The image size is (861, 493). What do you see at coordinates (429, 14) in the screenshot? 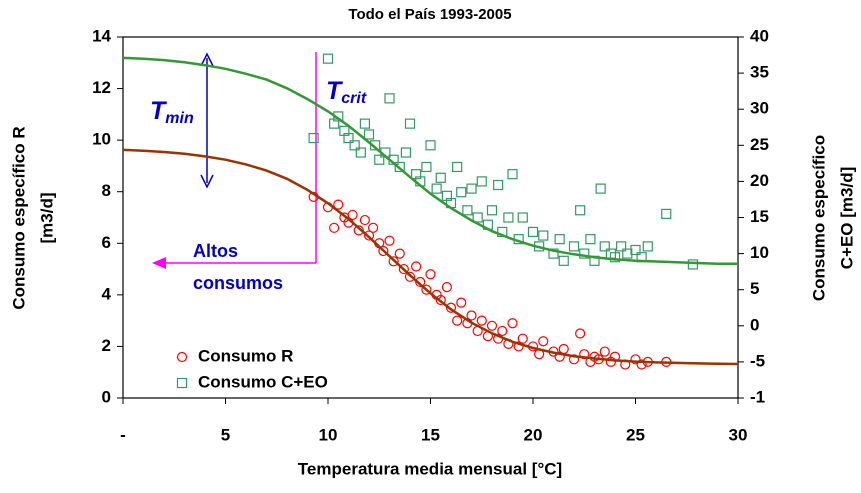
I see `chart-title: Todo el País 1993-2005` at bounding box center [429, 14].